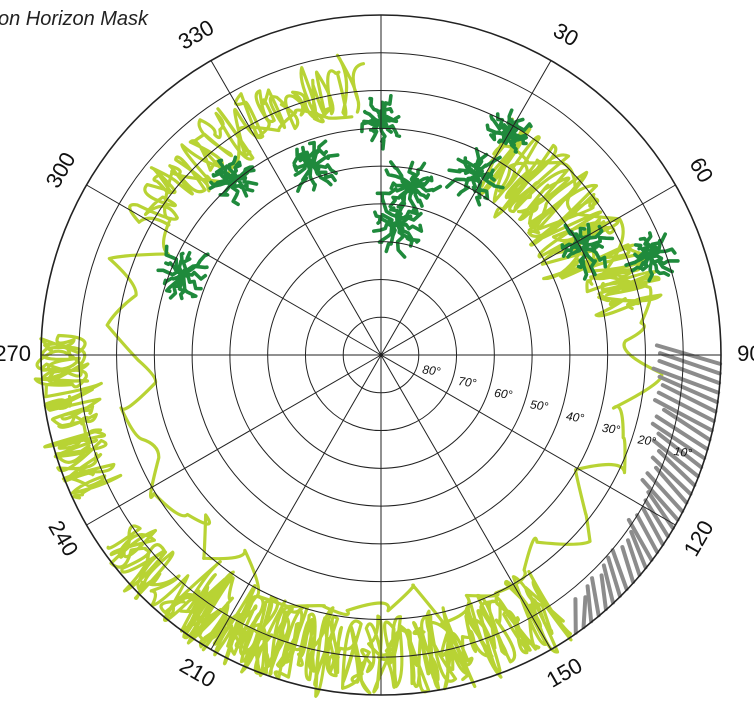 The image size is (754, 708). I want to click on azimuth-label-90: 90, so click(745, 353).